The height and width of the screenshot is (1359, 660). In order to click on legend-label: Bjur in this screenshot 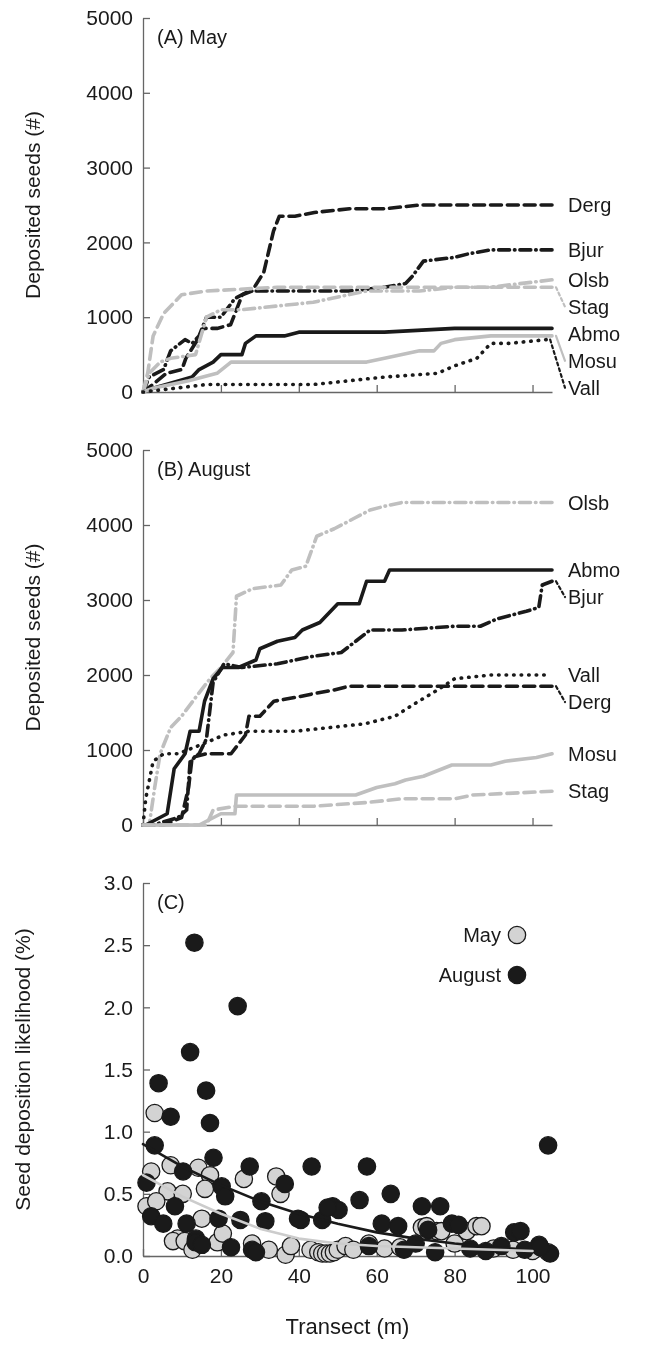, I will do `click(586, 597)`.